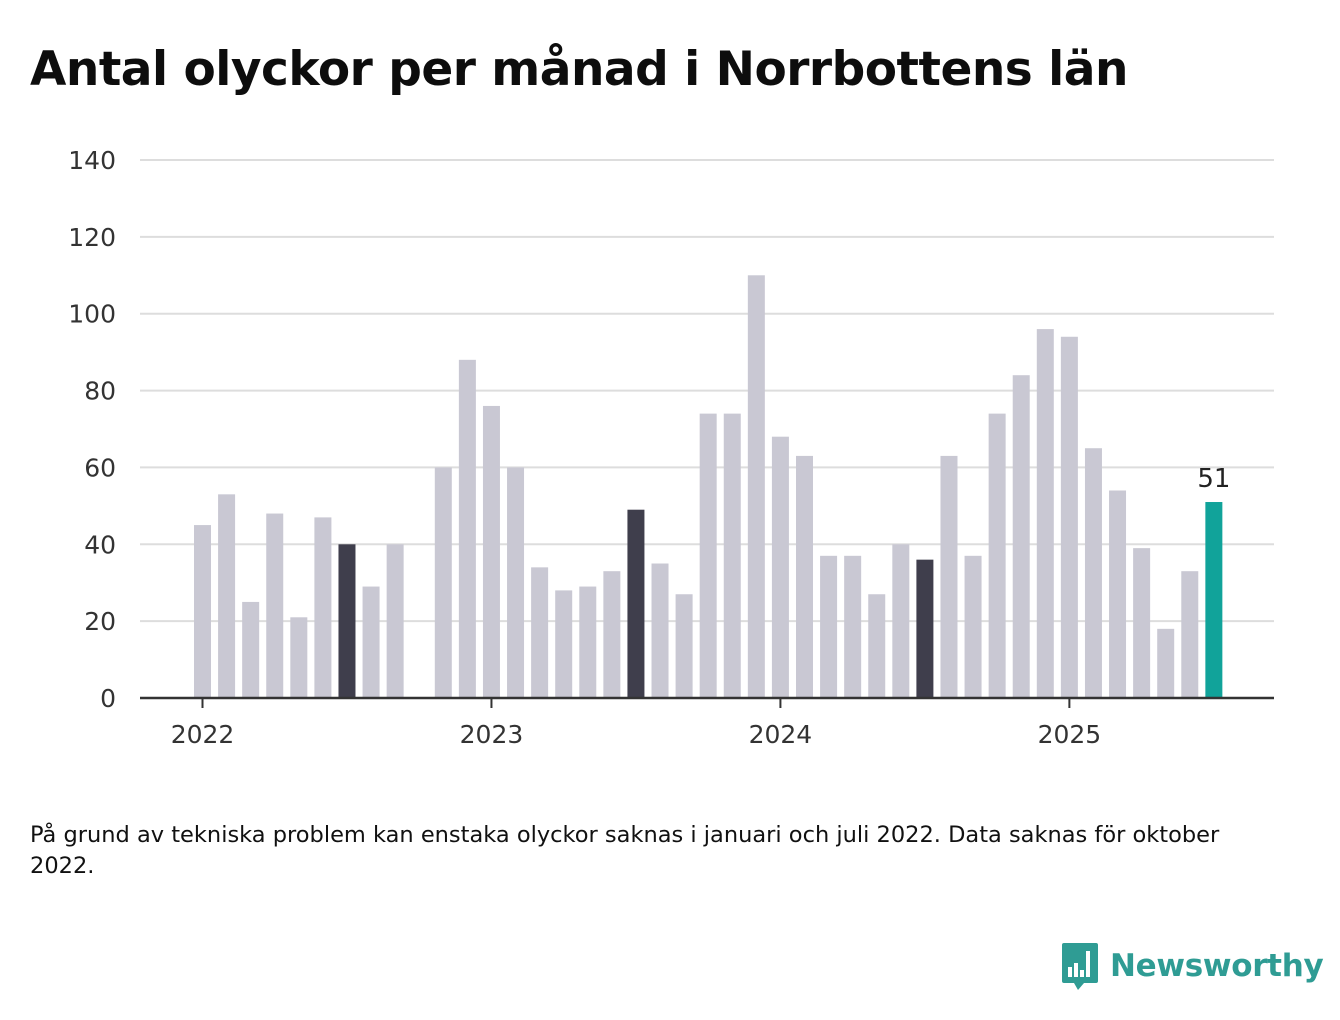 The height and width of the screenshot is (1020, 1340). What do you see at coordinates (92, 237) in the screenshot?
I see `y-tick-label: 120` at bounding box center [92, 237].